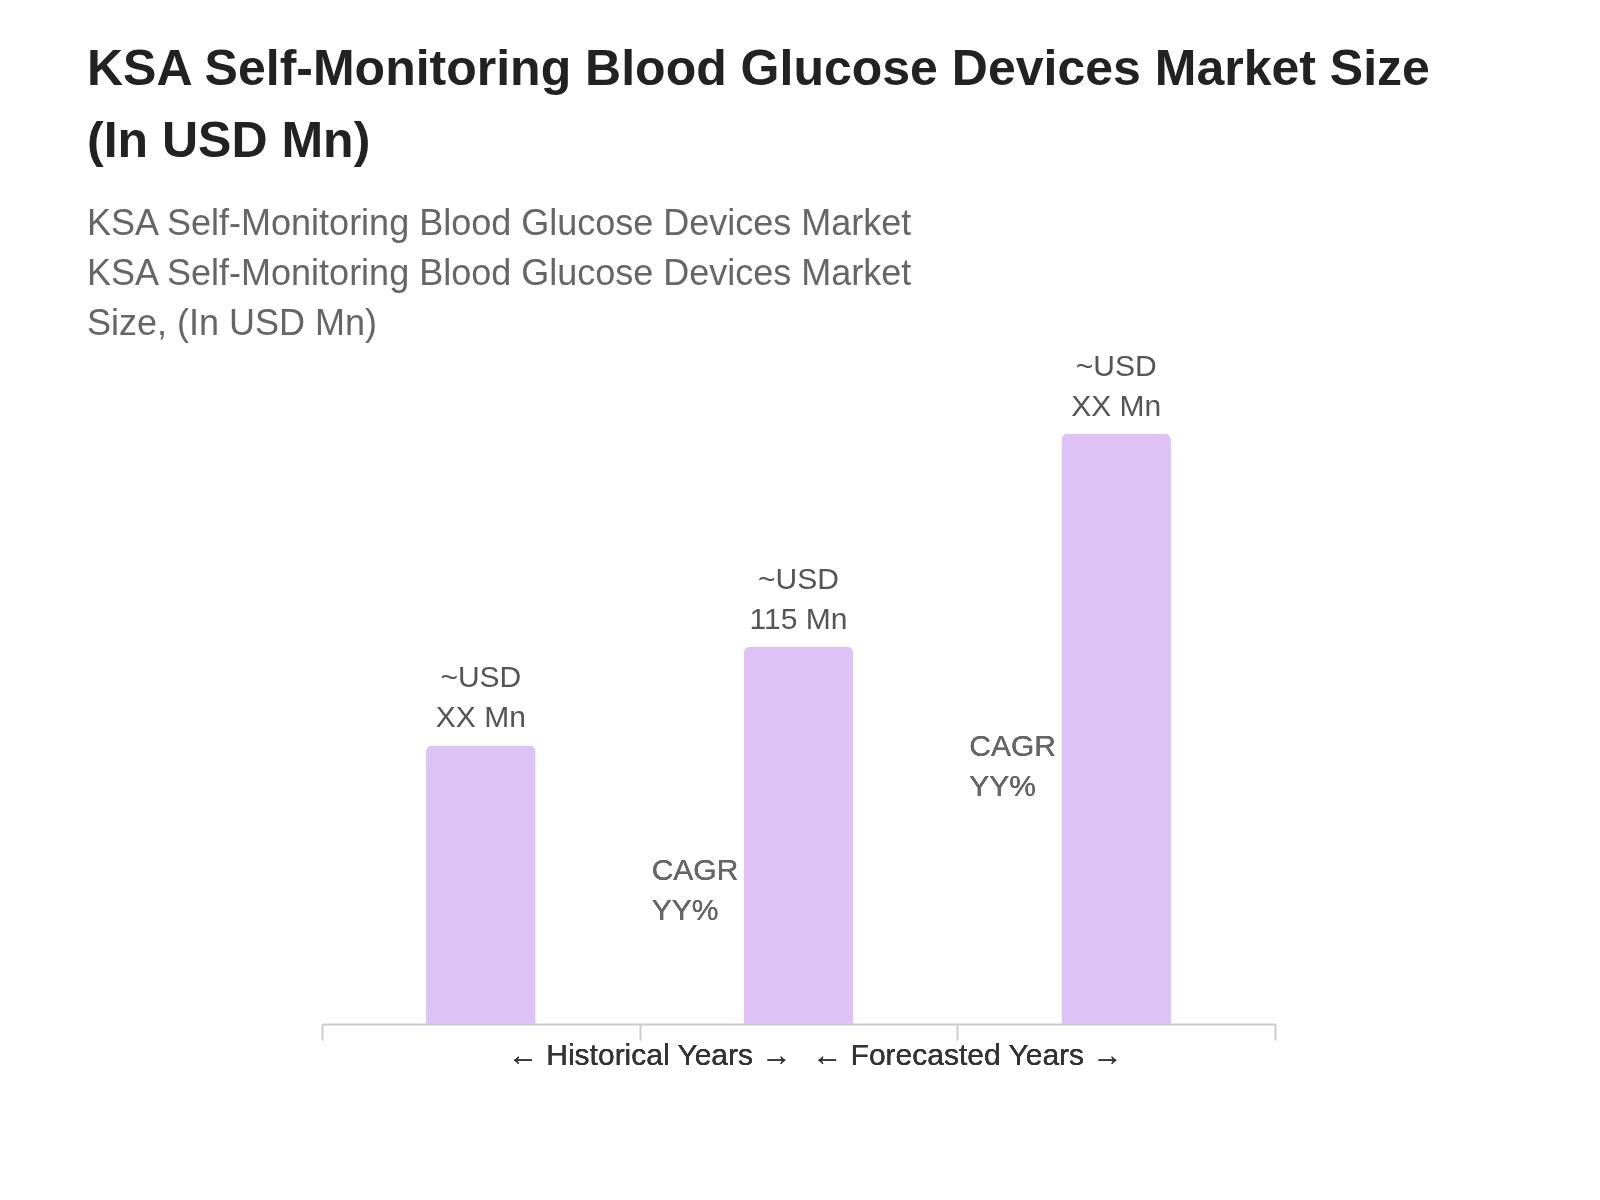  What do you see at coordinates (649, 1054) in the screenshot?
I see `text: ← Historical Years →` at bounding box center [649, 1054].